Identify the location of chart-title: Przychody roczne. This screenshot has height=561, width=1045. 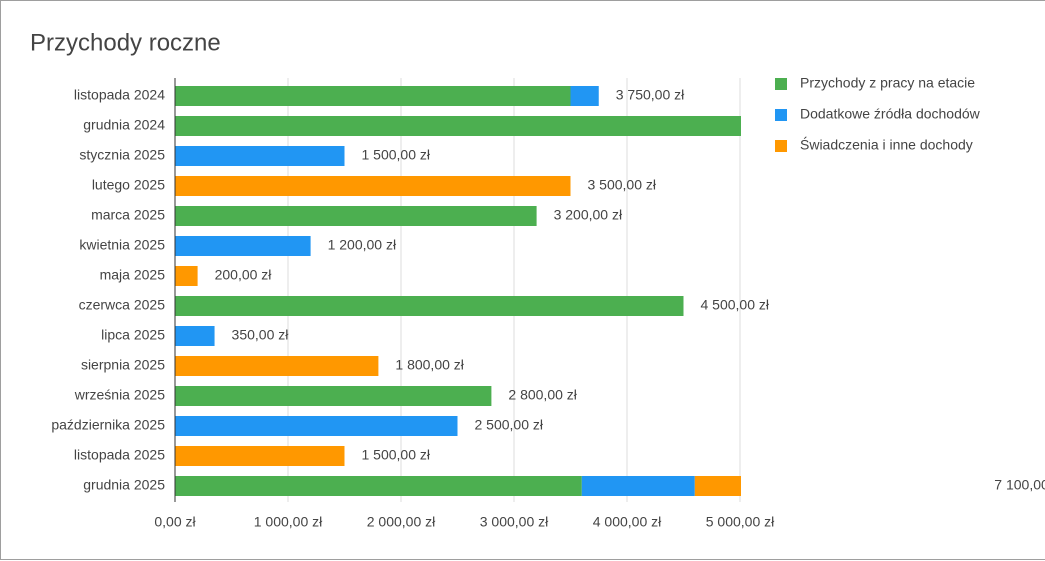
(125, 42).